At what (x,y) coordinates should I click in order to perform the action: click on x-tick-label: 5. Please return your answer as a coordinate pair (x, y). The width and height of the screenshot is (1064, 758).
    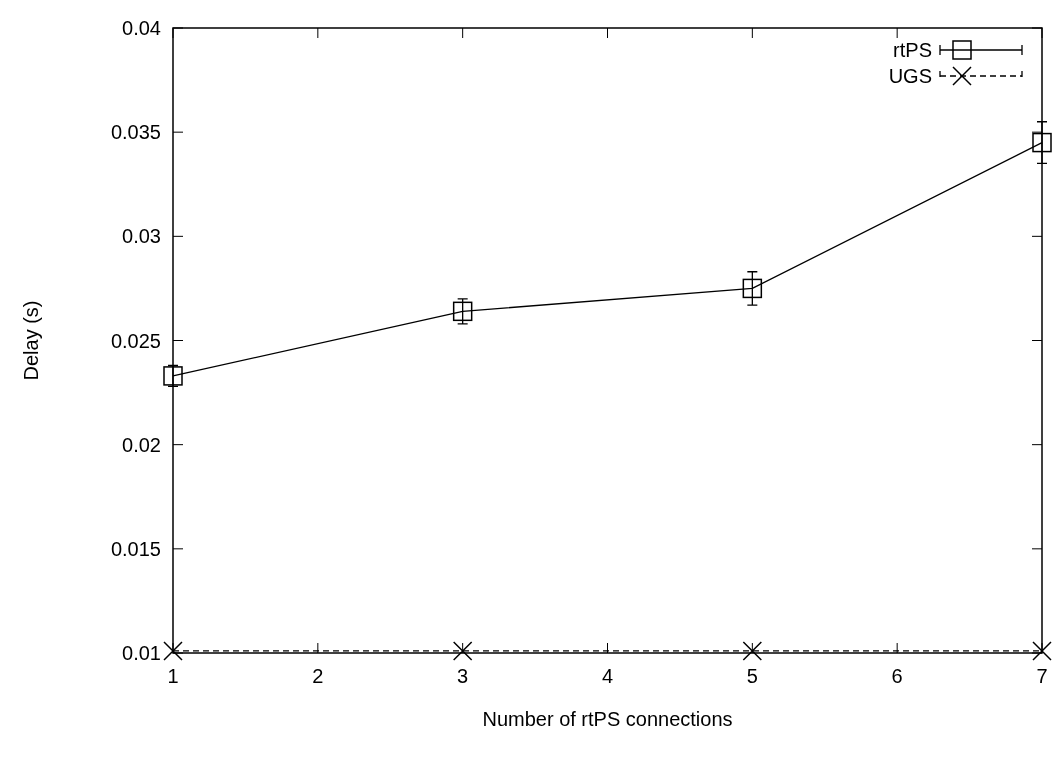
    Looking at the image, I should click on (752, 676).